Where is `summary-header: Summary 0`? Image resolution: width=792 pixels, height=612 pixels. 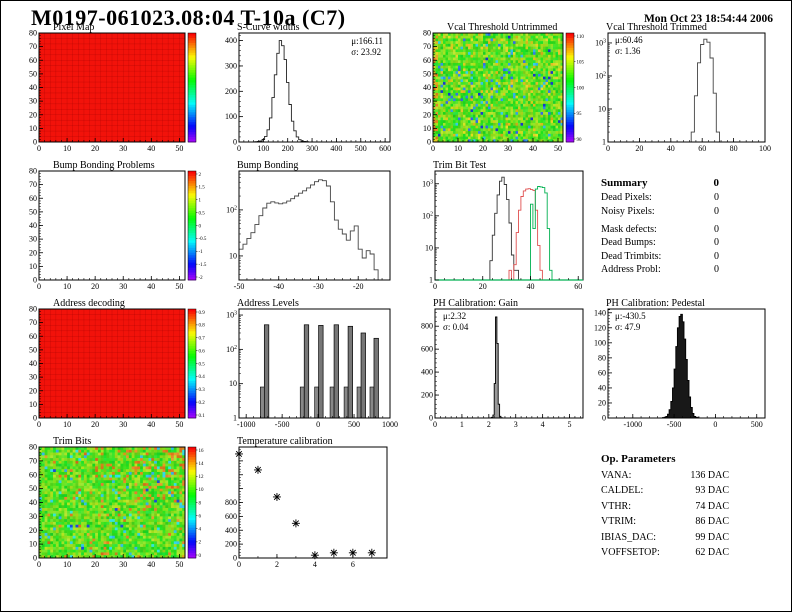 summary-header: Summary 0 is located at coordinates (660, 183).